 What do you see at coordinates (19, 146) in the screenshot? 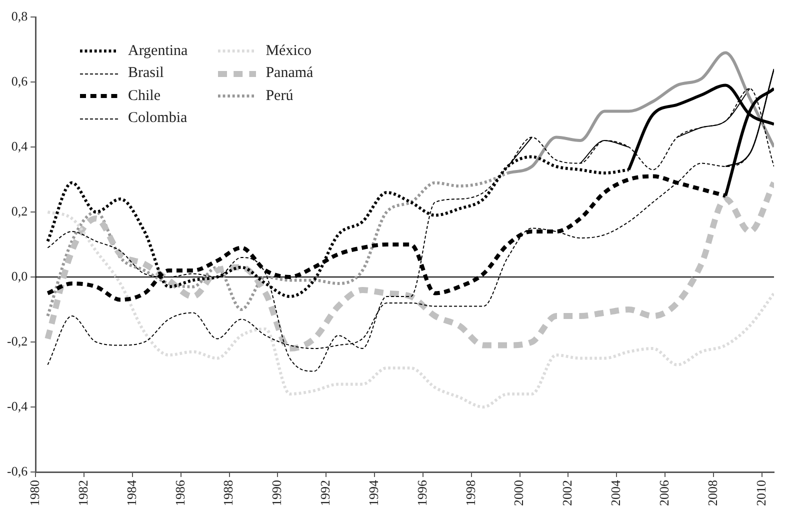
I see `y-tick-label: 0,4` at bounding box center [19, 146].